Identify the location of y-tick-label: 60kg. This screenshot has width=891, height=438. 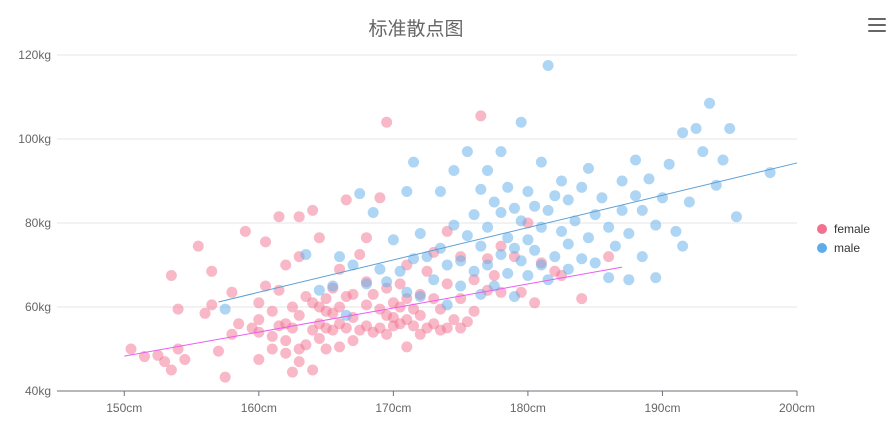
(38, 307).